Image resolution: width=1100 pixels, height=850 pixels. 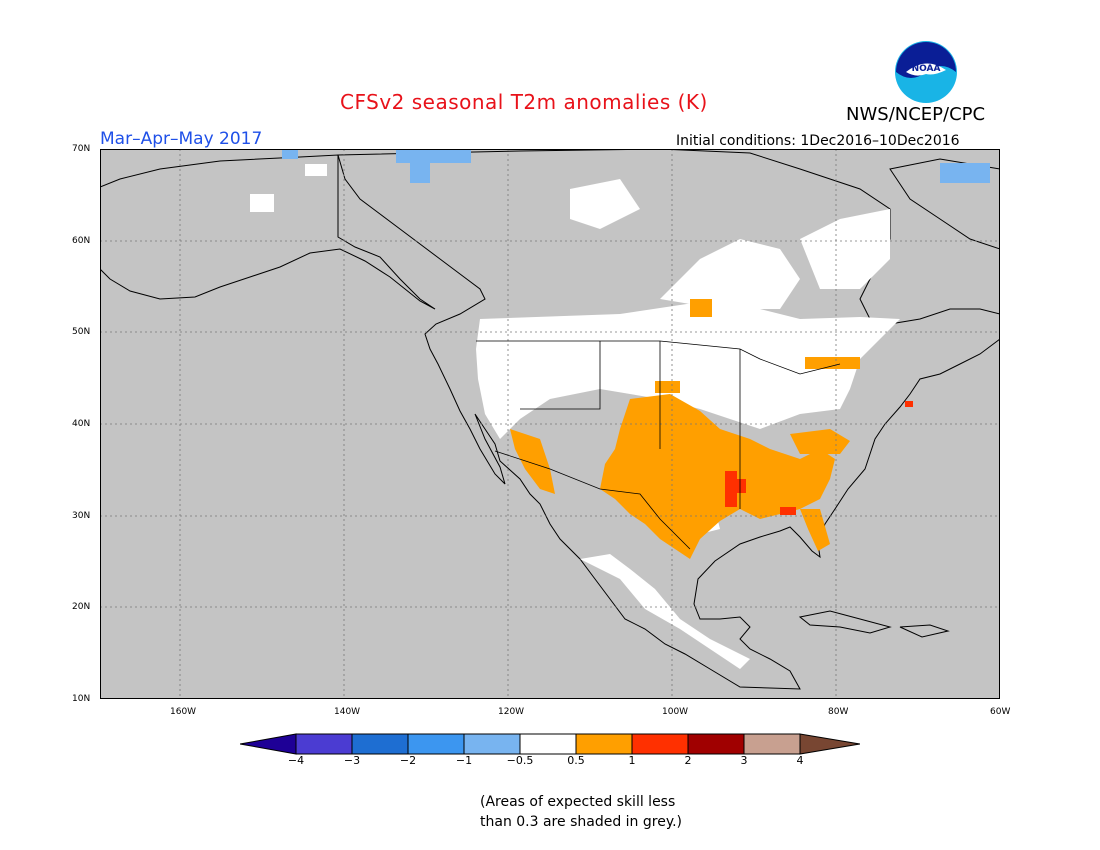 I want to click on forecast-period: Mar–Apr–May 2017, so click(x=181, y=139).